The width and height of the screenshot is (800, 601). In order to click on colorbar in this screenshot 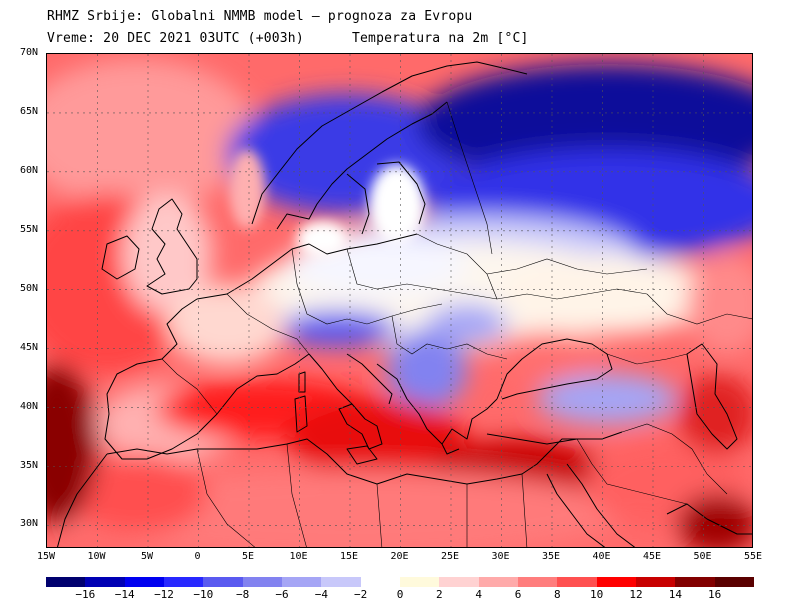, I will do `click(400, 582)`.